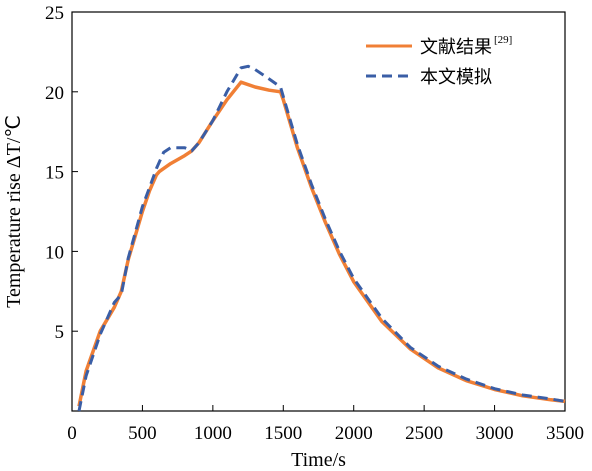 The width and height of the screenshot is (592, 471). I want to click on x-tick-label: 1500, so click(283, 433).